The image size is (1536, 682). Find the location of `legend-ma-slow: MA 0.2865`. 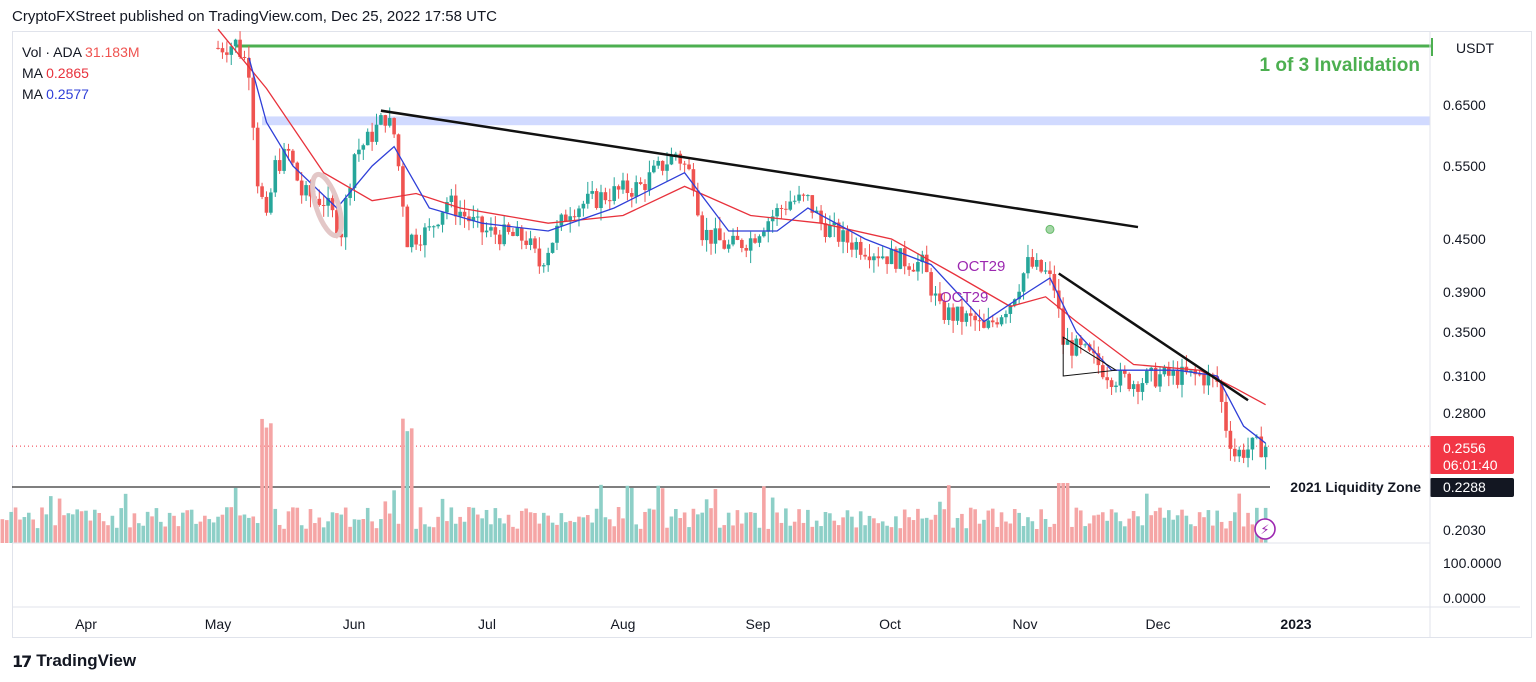

legend-ma-slow: MA 0.2865 is located at coordinates (55, 73).